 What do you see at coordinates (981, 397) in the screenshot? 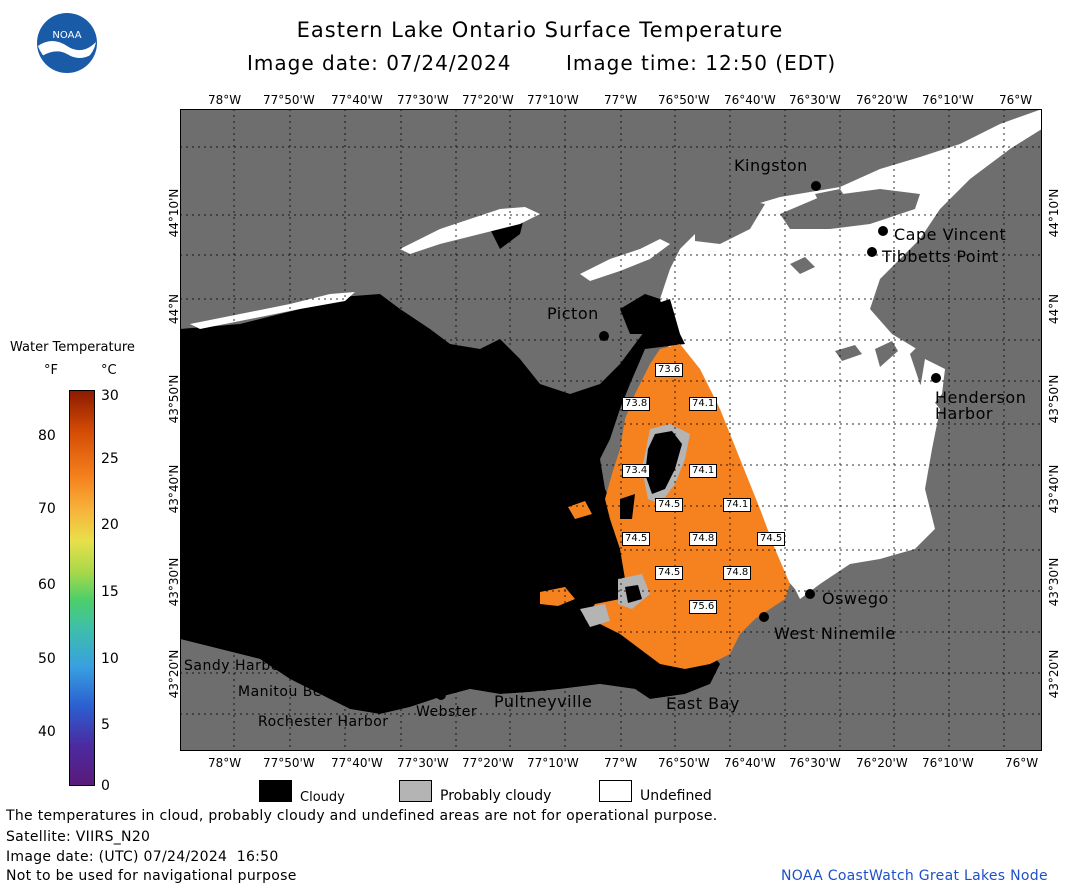
I see `place-henderson-1: Henderson` at bounding box center [981, 397].